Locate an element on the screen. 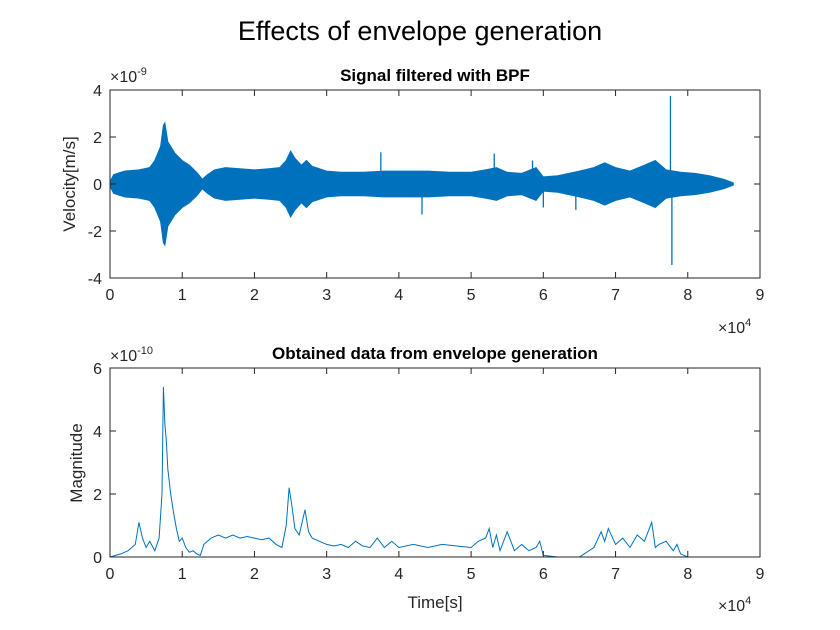  bottom-x-tick-label: 5 is located at coordinates (471, 574).